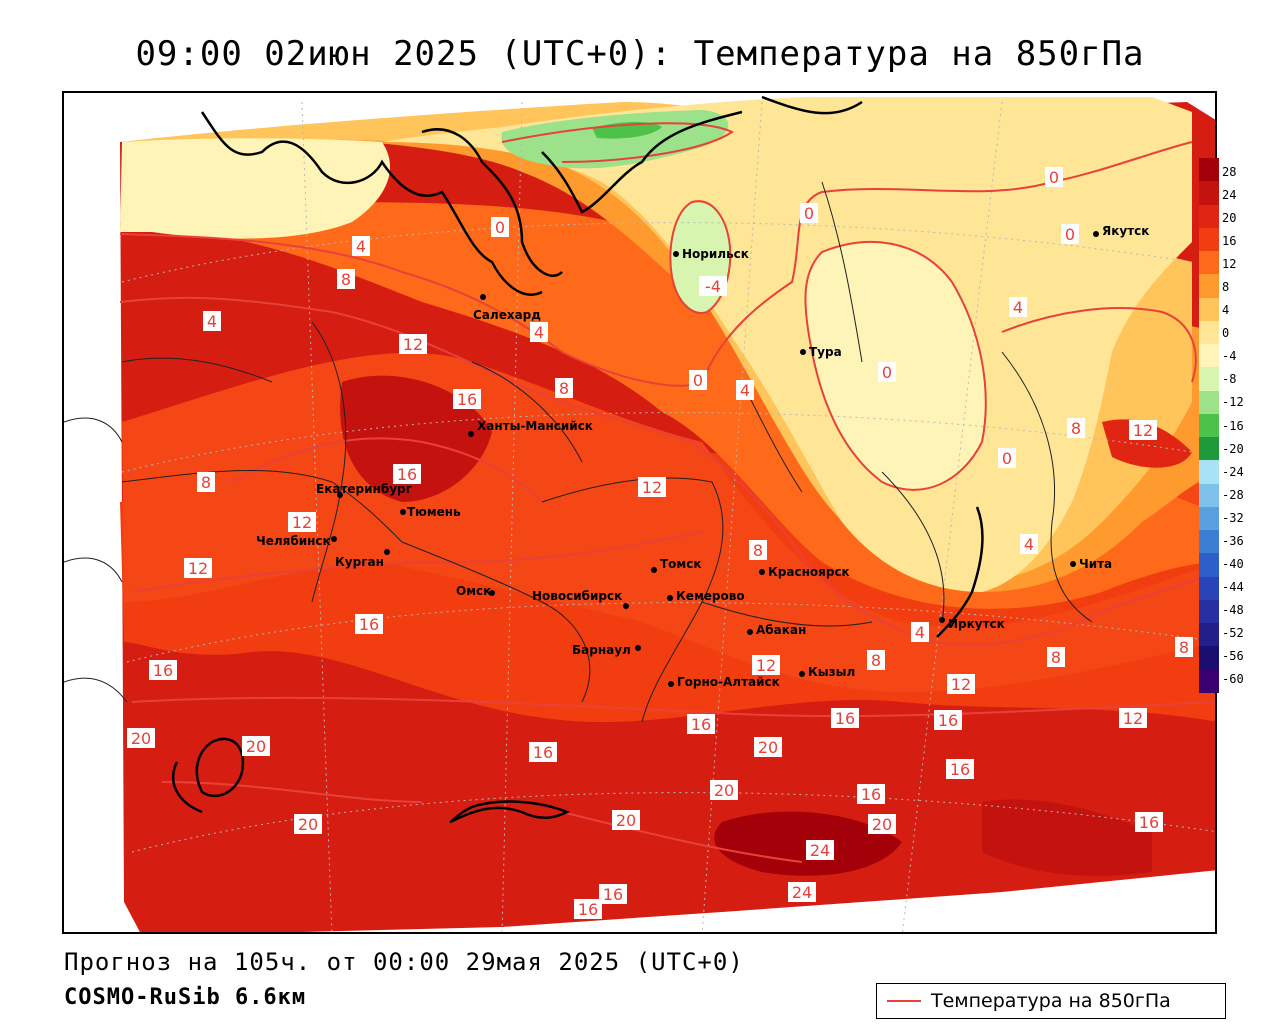 The width and height of the screenshot is (1280, 1024). I want to click on colorbar-tick-label: -44, so click(1233, 586).